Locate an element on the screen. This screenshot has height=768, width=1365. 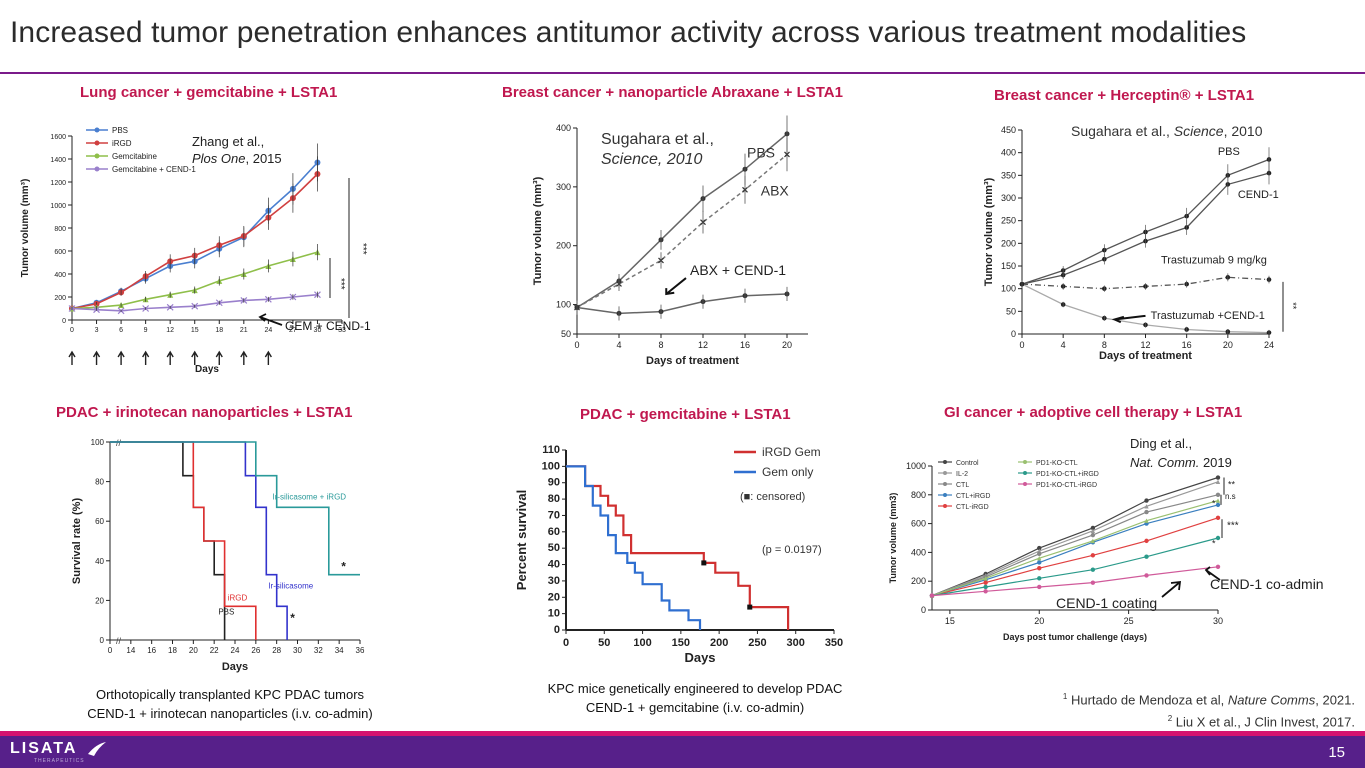
x-tick-label: 18 is located at coordinates (172, 650).